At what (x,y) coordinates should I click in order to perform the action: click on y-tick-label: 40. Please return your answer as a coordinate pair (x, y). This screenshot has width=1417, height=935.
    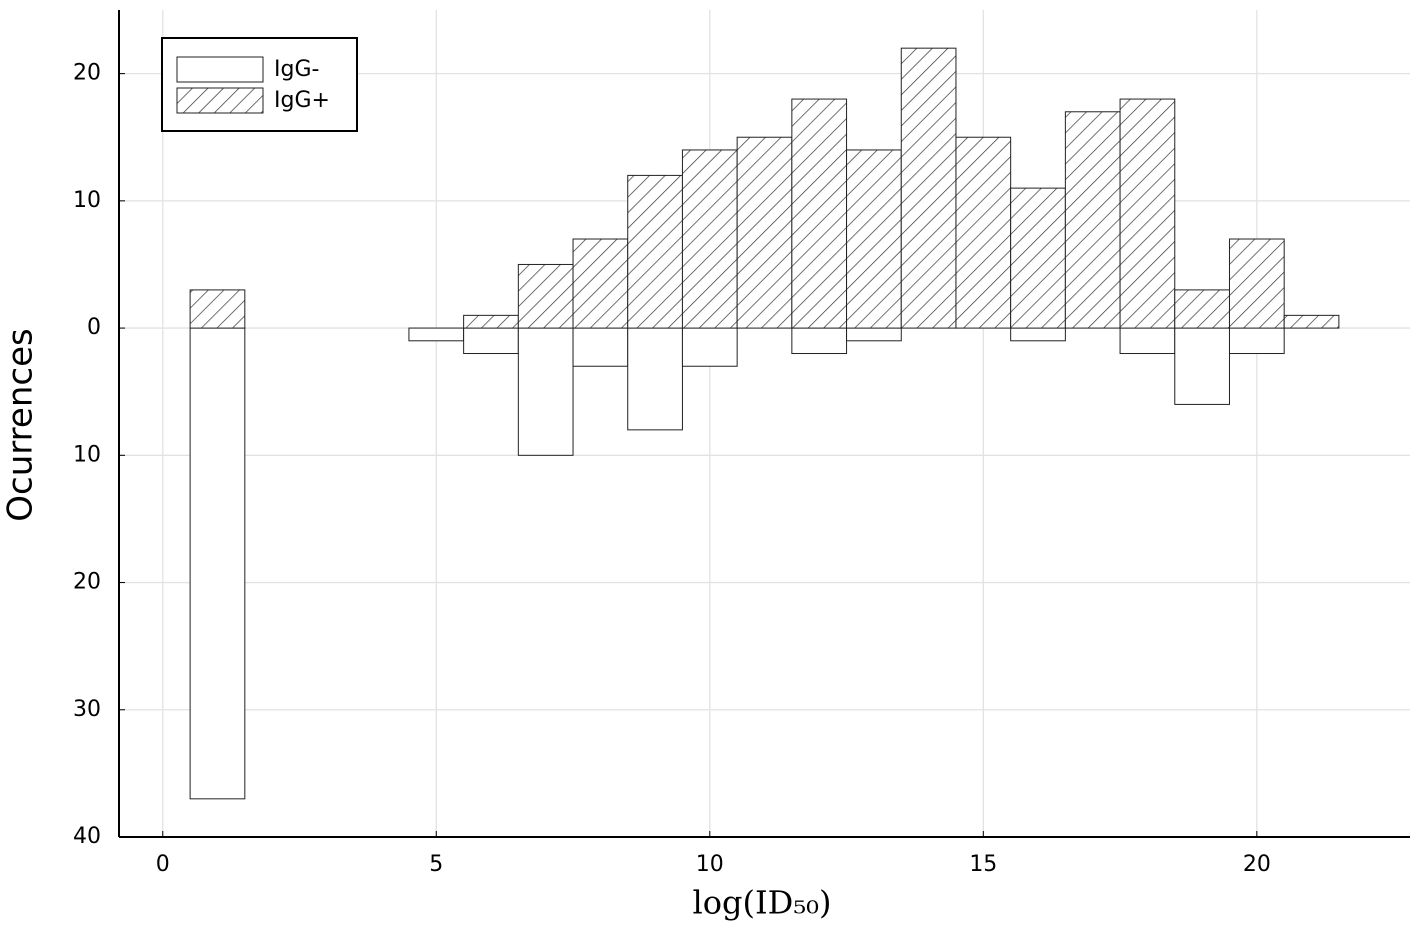
    Looking at the image, I should click on (87, 836).